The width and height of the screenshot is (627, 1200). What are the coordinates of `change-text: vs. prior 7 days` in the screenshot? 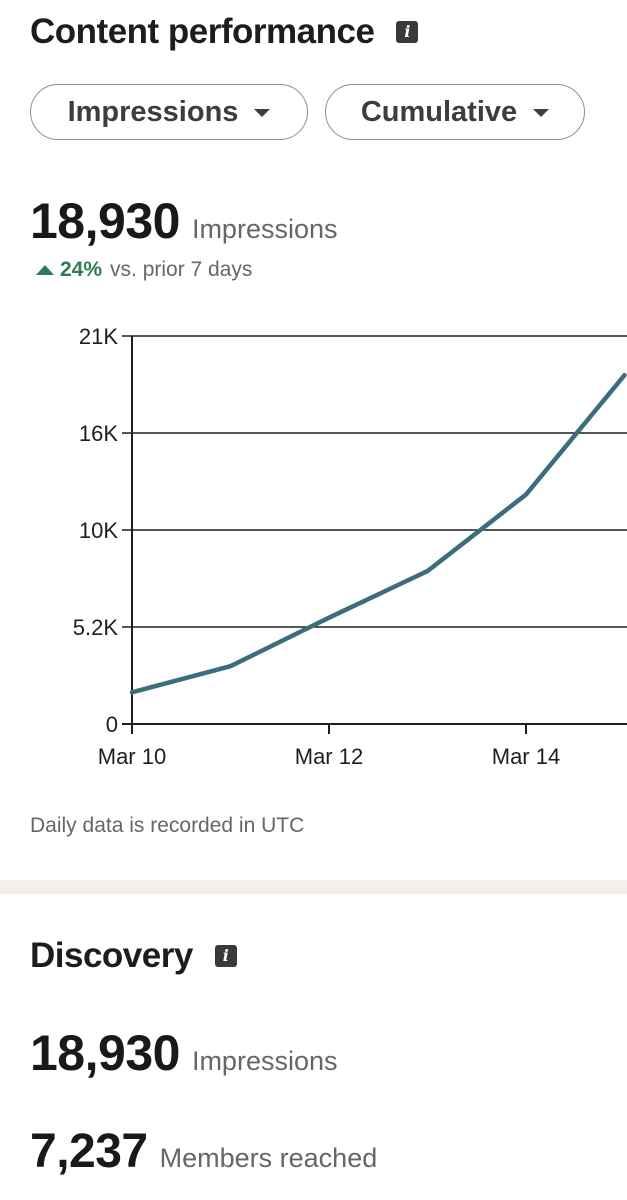 It's located at (181, 269).